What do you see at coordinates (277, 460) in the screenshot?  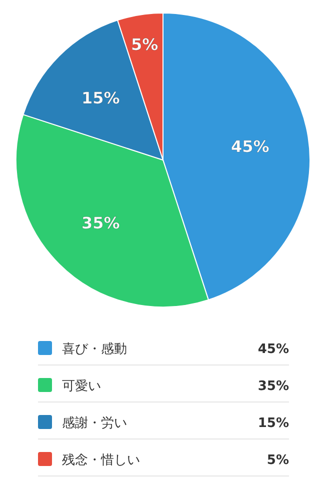 I see `text: 5%` at bounding box center [277, 460].